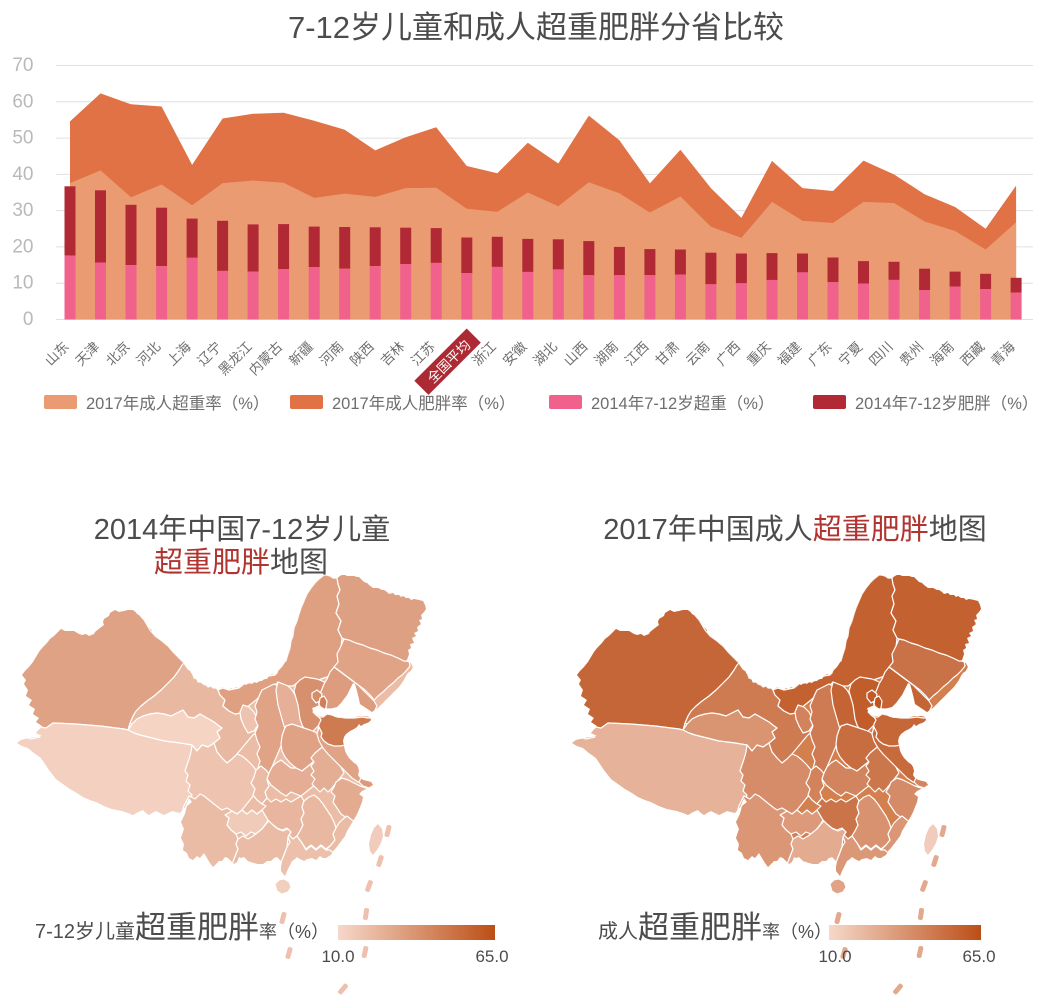 This screenshot has height=1000, width=1062. Describe the element at coordinates (22, 210) in the screenshot. I see `svg-text: 30` at that location.